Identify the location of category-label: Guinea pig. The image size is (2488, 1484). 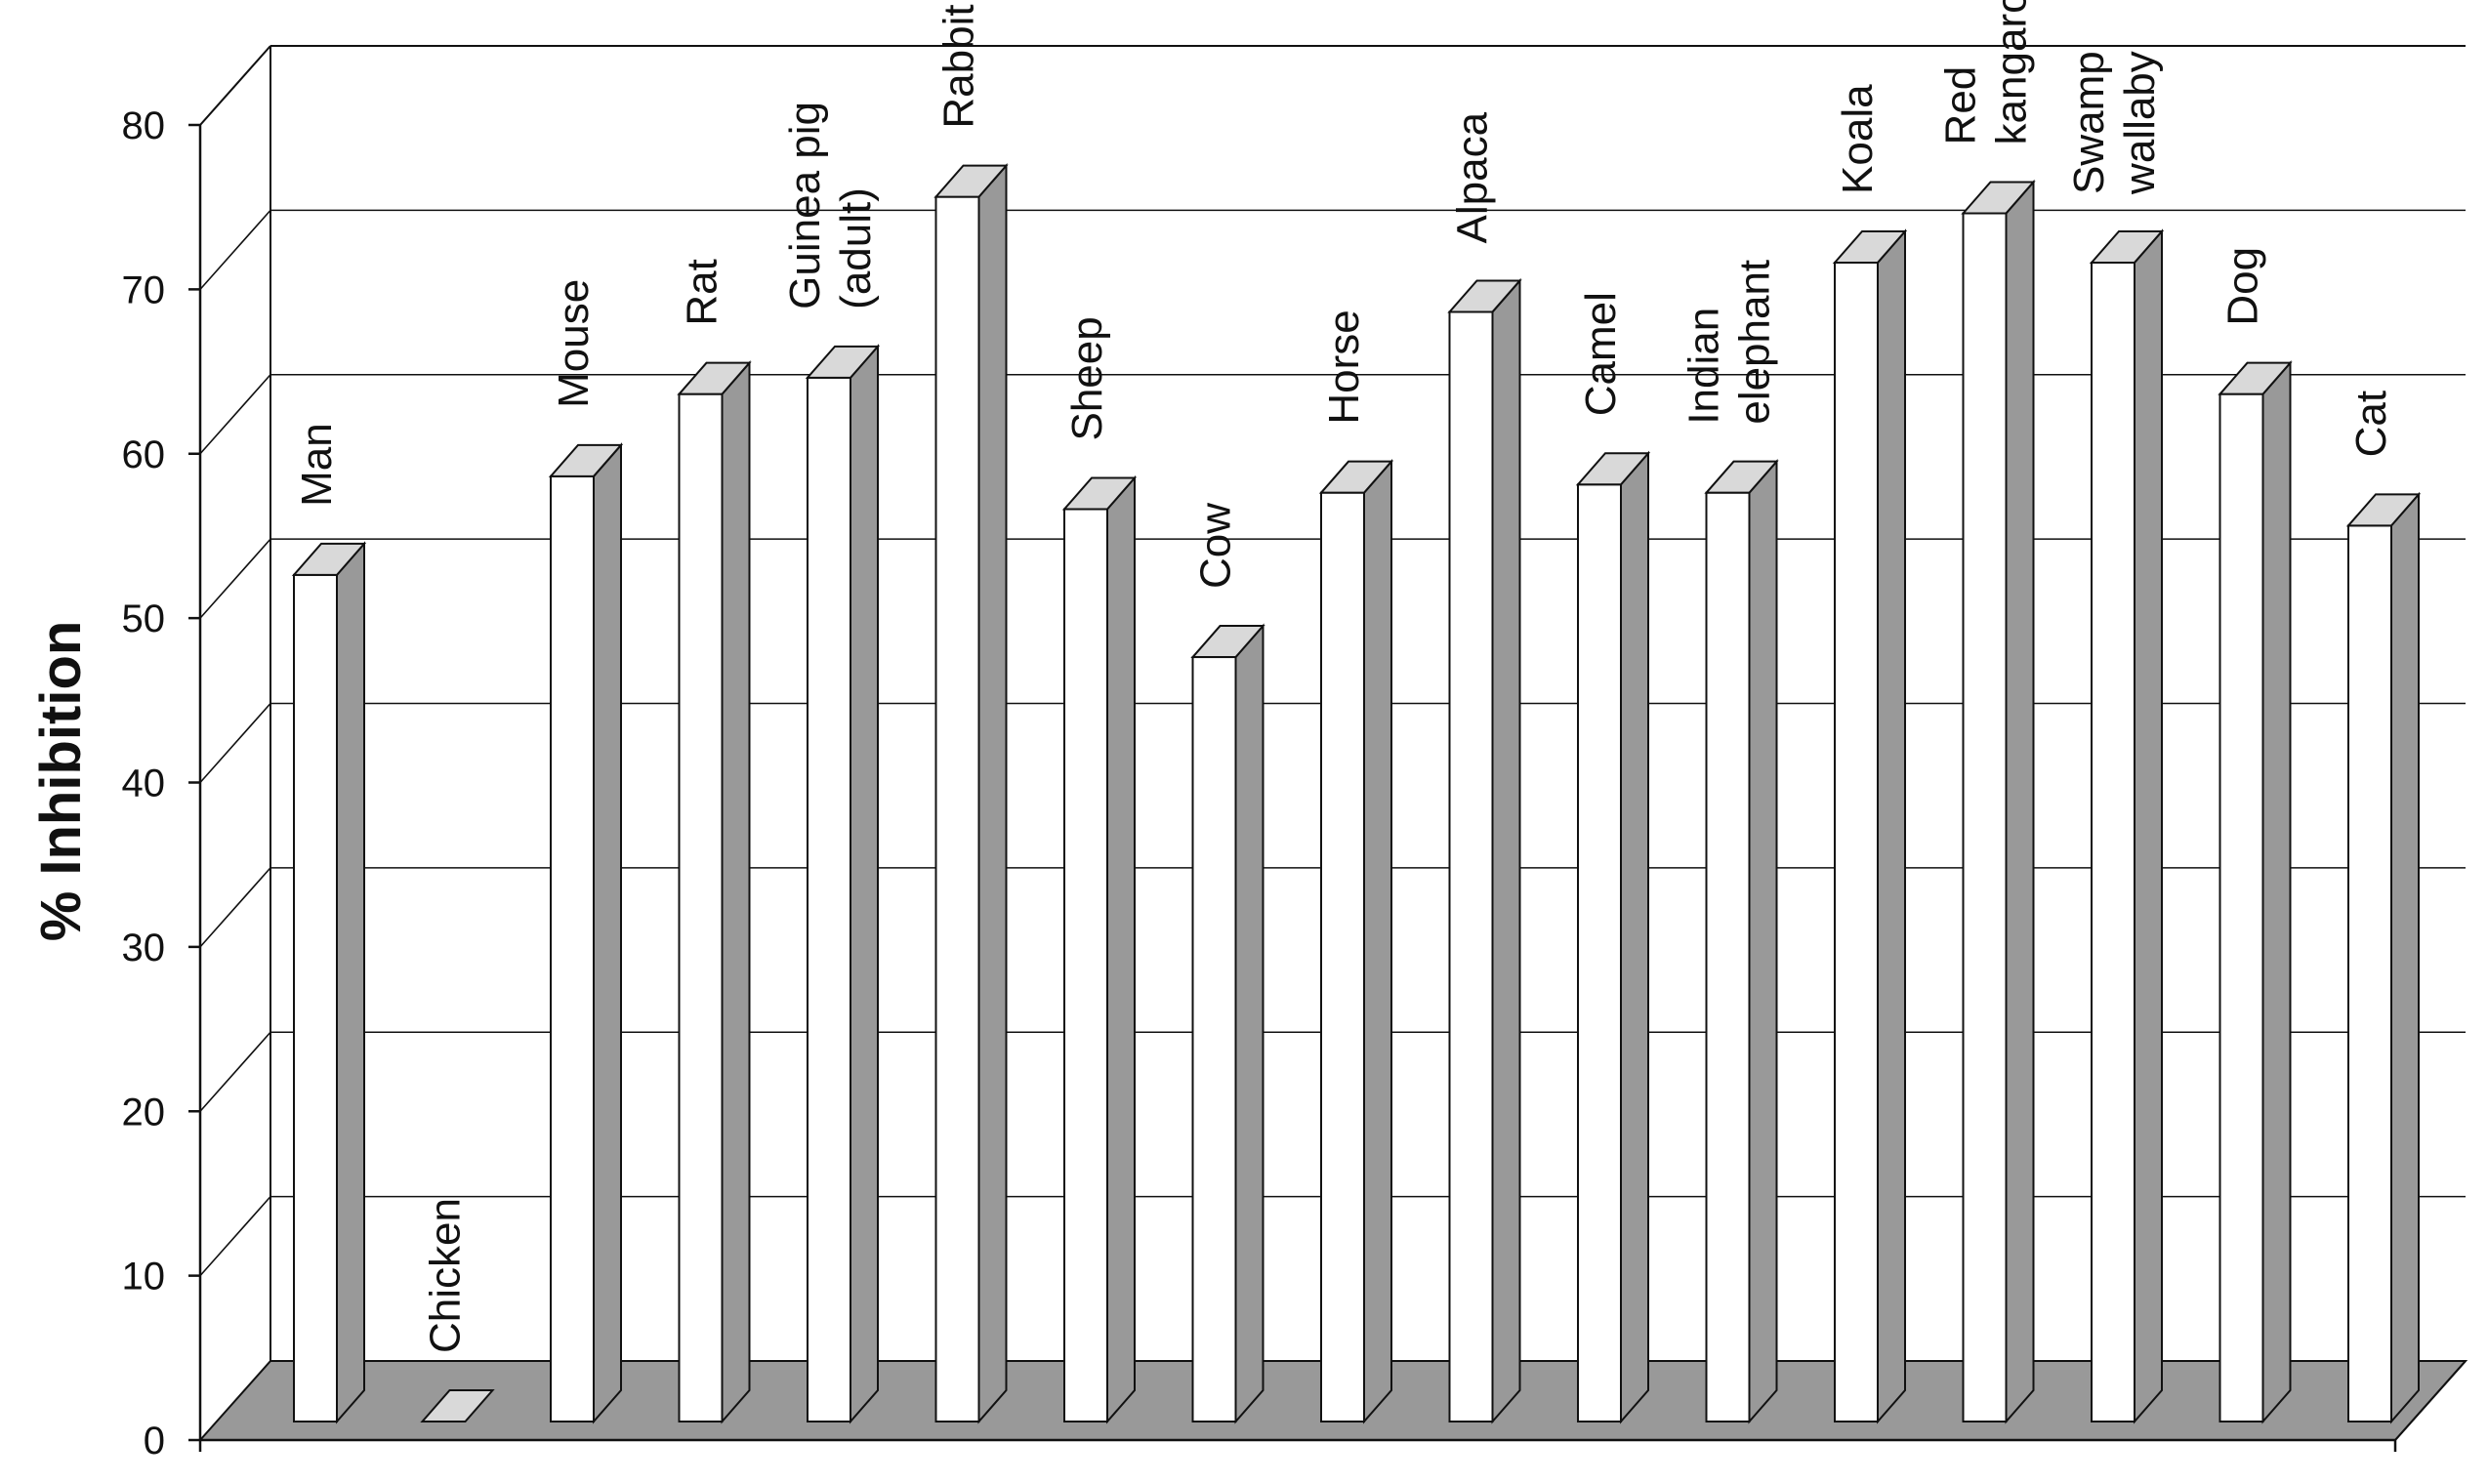
(805, 206).